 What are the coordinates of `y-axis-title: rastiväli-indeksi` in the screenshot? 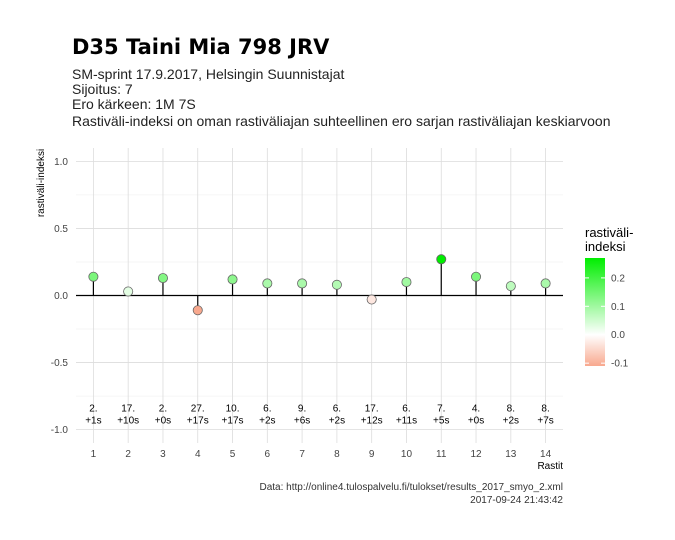 It's located at (41, 183).